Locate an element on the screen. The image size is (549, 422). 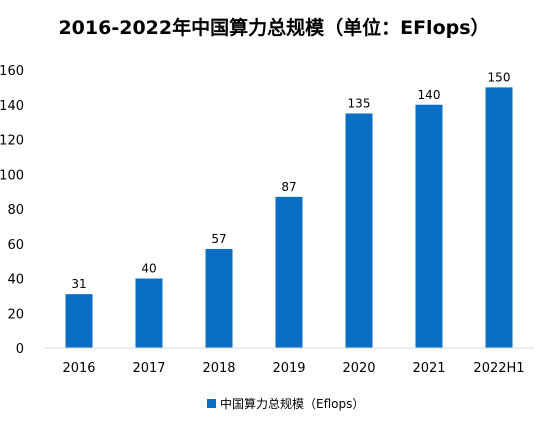
y-tick-label: 60 is located at coordinates (15, 245).